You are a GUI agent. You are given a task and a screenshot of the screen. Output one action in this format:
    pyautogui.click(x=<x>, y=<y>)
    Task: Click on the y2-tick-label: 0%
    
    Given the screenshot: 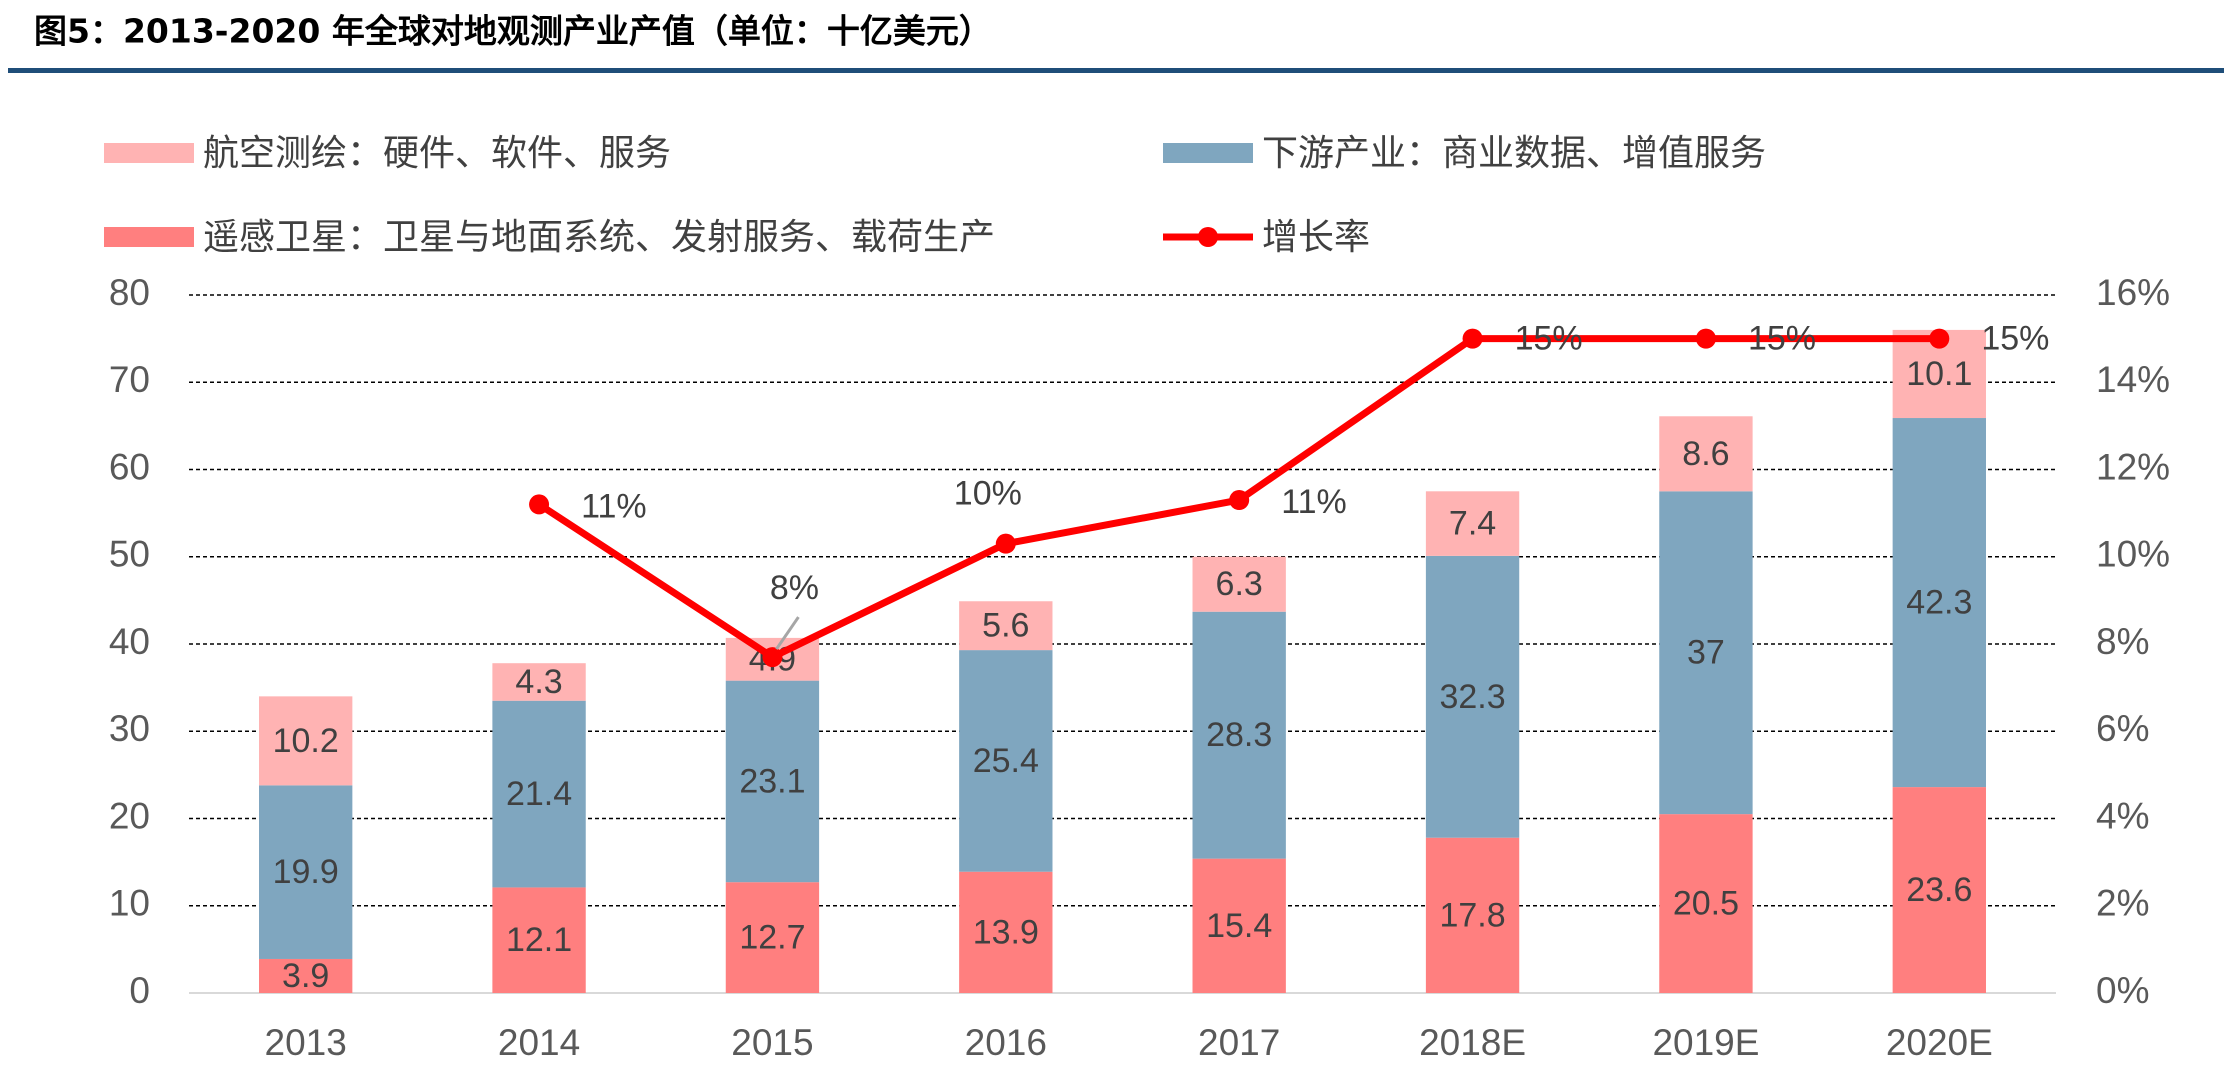 What is the action you would take?
    pyautogui.click(x=2122, y=990)
    